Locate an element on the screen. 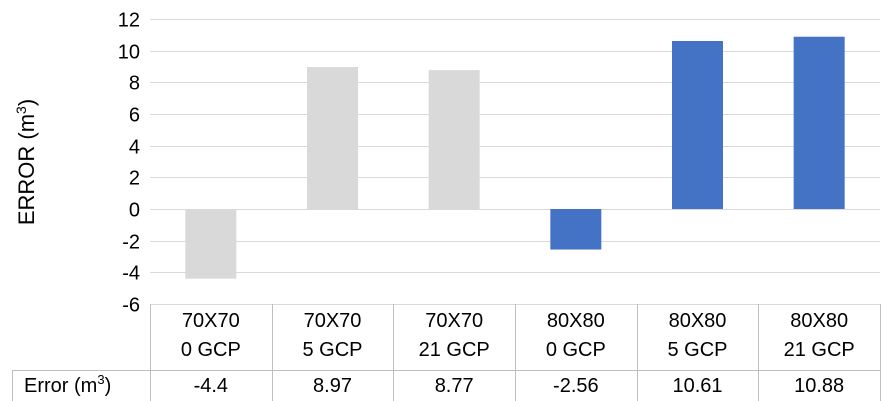 The height and width of the screenshot is (401, 886). y-axis-label: ERROR (m3) is located at coordinates (26, 162).